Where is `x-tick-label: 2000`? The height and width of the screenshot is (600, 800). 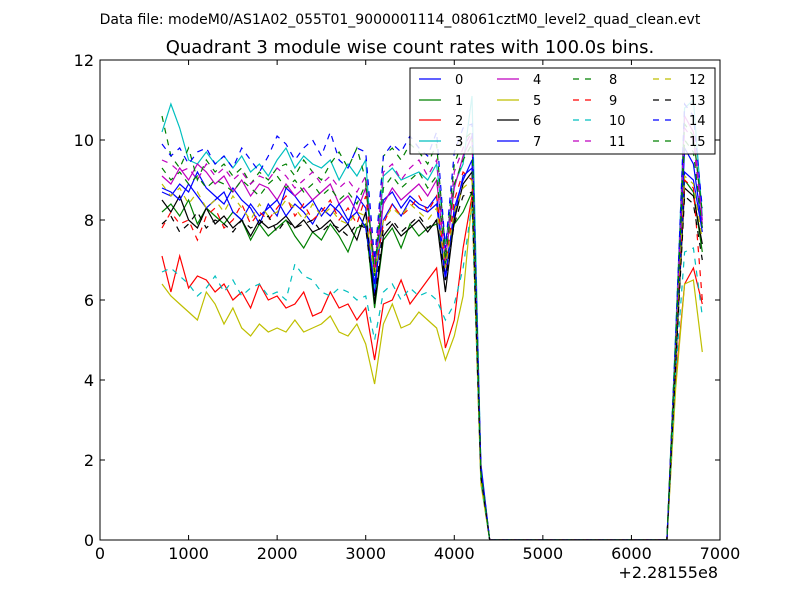
x-tick-label: 2000 is located at coordinates (277, 553).